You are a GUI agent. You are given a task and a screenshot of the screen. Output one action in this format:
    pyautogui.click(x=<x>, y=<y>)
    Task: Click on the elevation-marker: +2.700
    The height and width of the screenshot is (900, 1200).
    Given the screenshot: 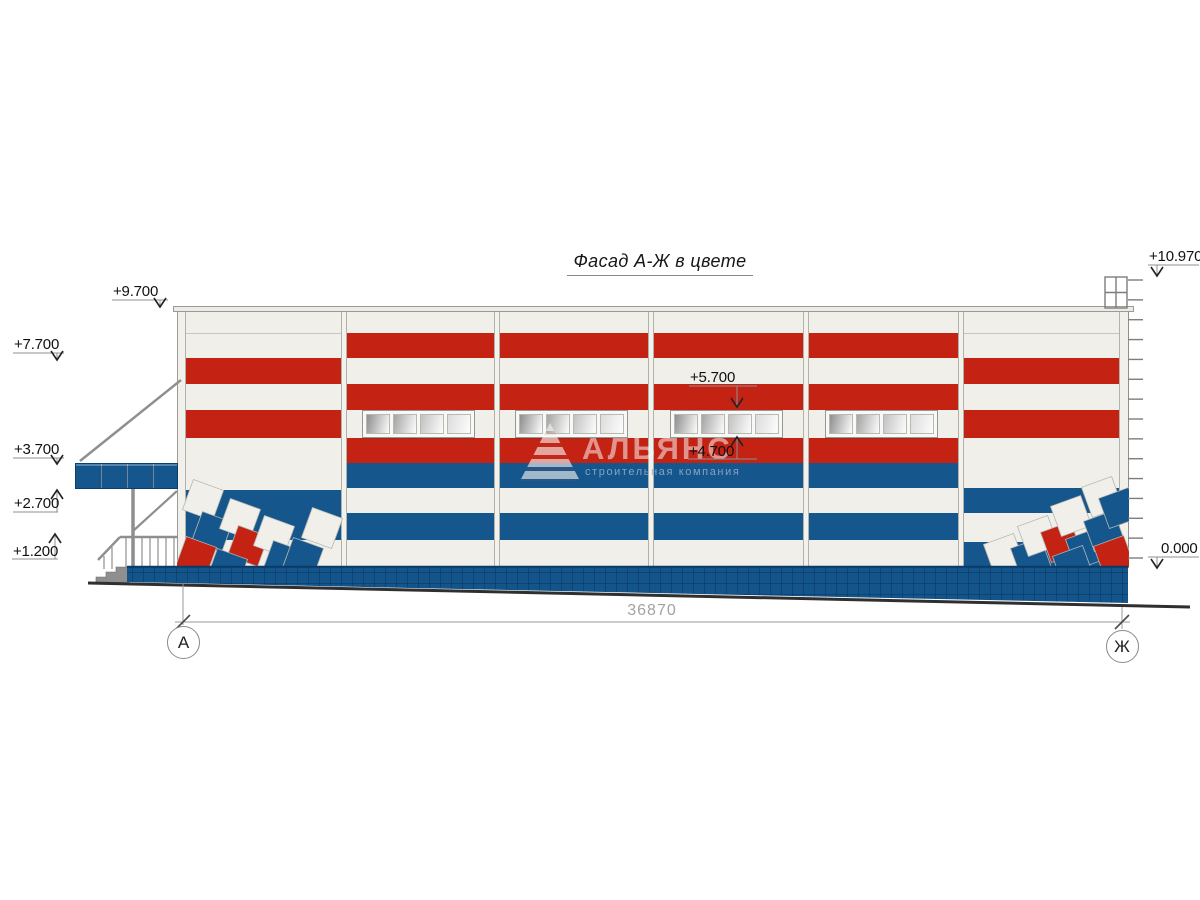 What is the action you would take?
    pyautogui.click(x=38, y=500)
    